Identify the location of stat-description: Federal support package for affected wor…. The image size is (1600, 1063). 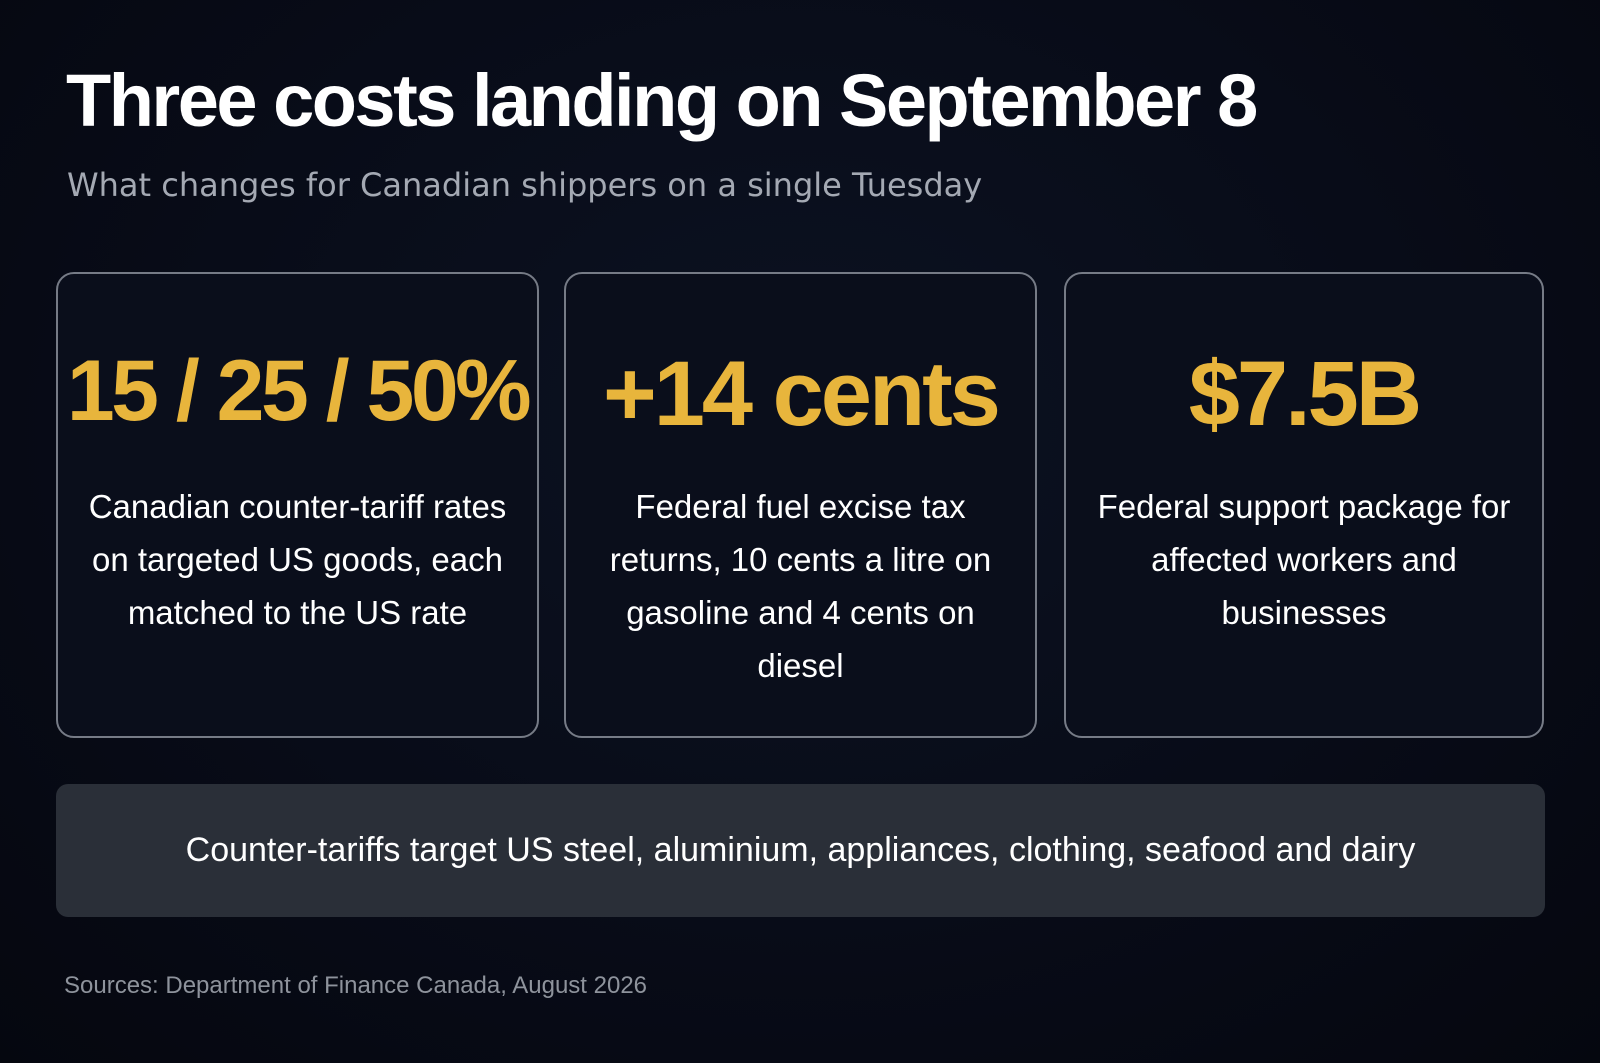
(1304, 559).